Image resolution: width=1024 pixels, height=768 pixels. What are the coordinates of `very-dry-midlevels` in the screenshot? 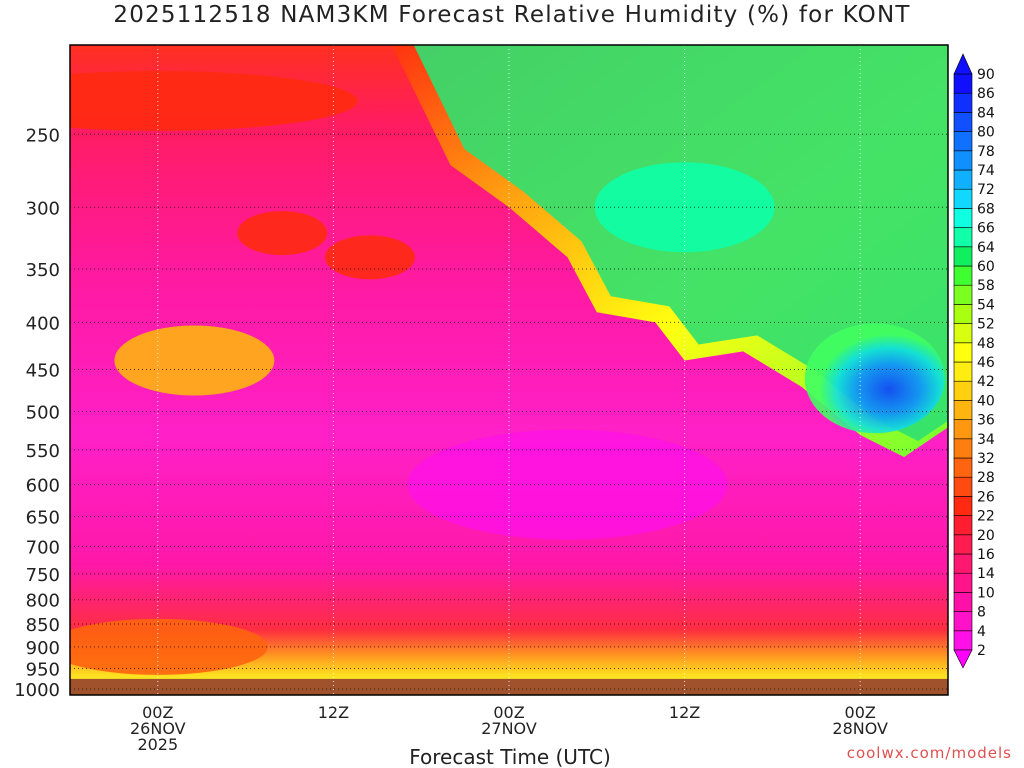 It's located at (567, 484).